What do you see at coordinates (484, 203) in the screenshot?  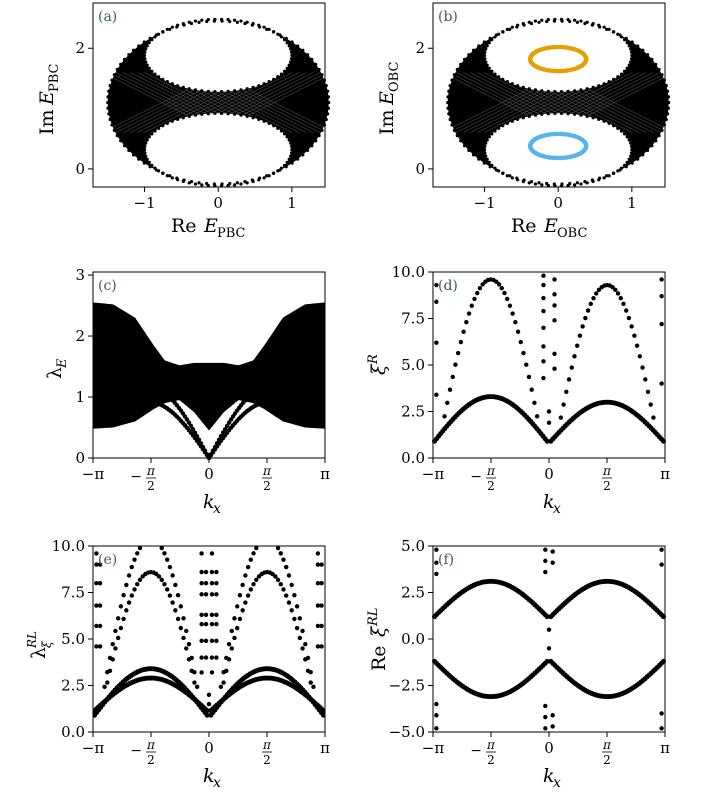 I see `x-tick-label: −1` at bounding box center [484, 203].